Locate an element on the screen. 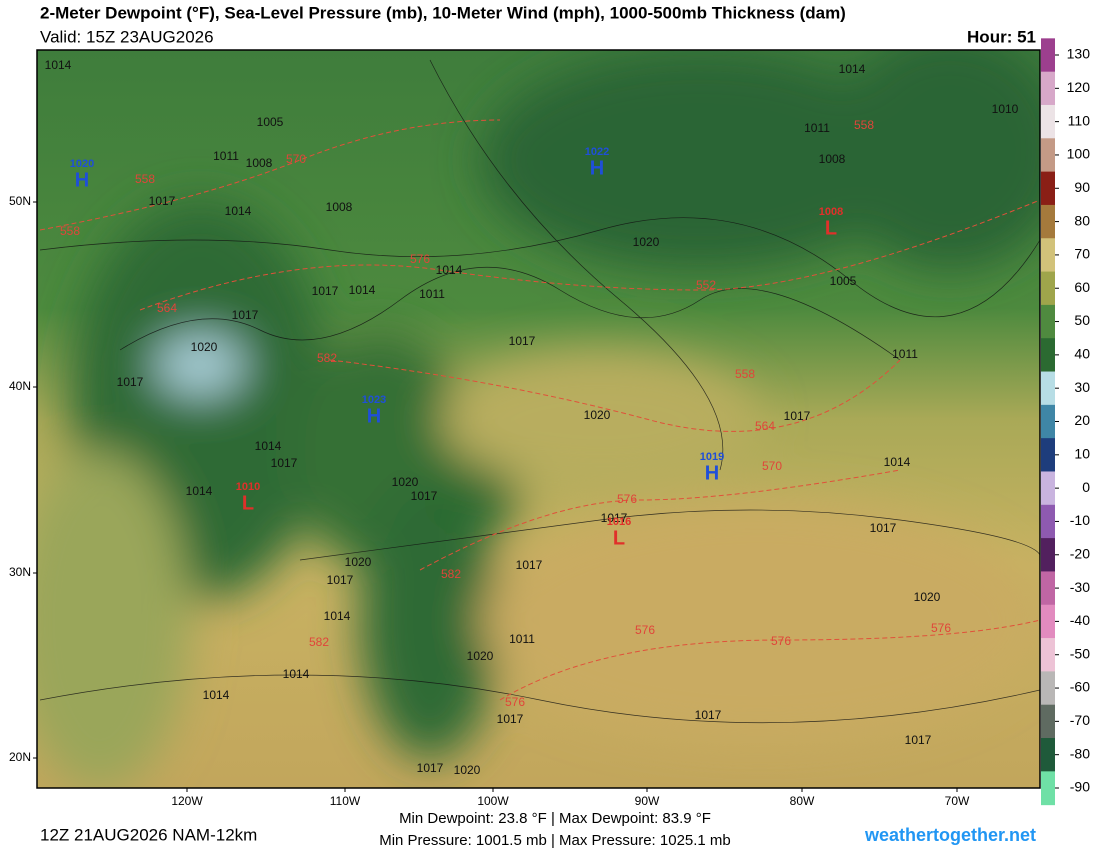 This screenshot has height=855, width=1100. colorbar-label: -20 is located at coordinates (1080, 553).